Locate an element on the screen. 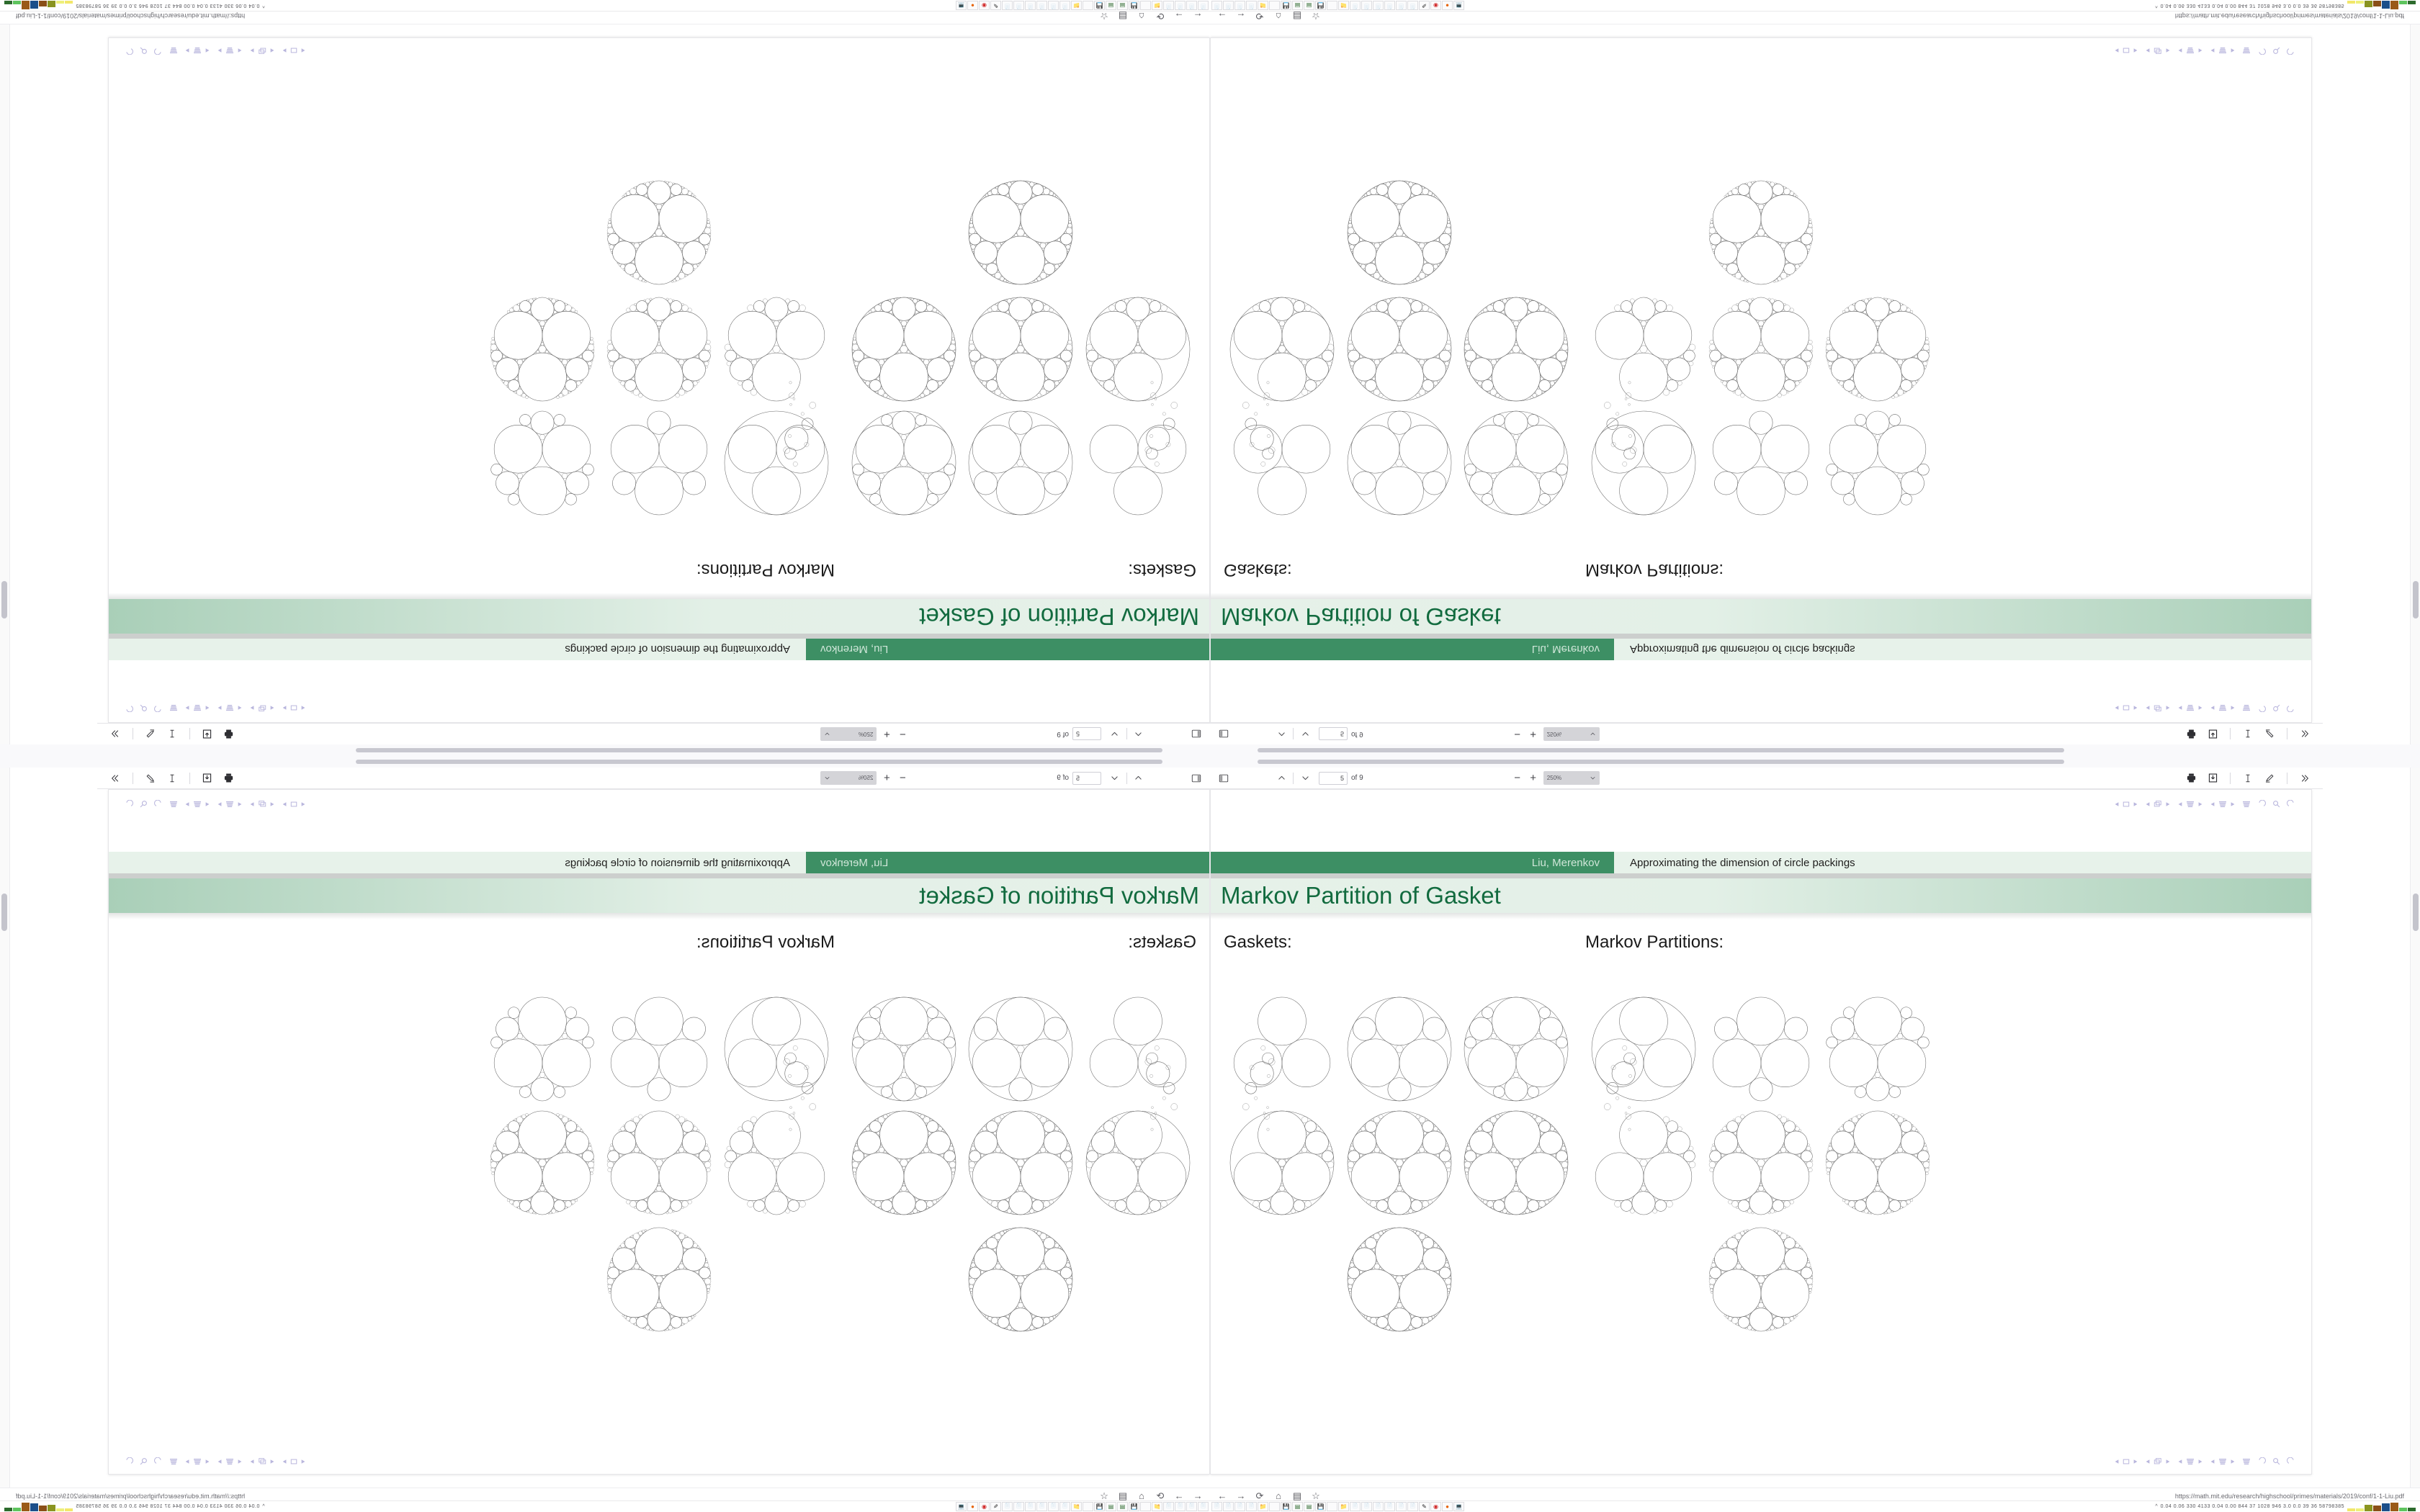 The width and height of the screenshot is (2420, 1512). tray-expand-icon: ^ is located at coordinates (2156, 5).